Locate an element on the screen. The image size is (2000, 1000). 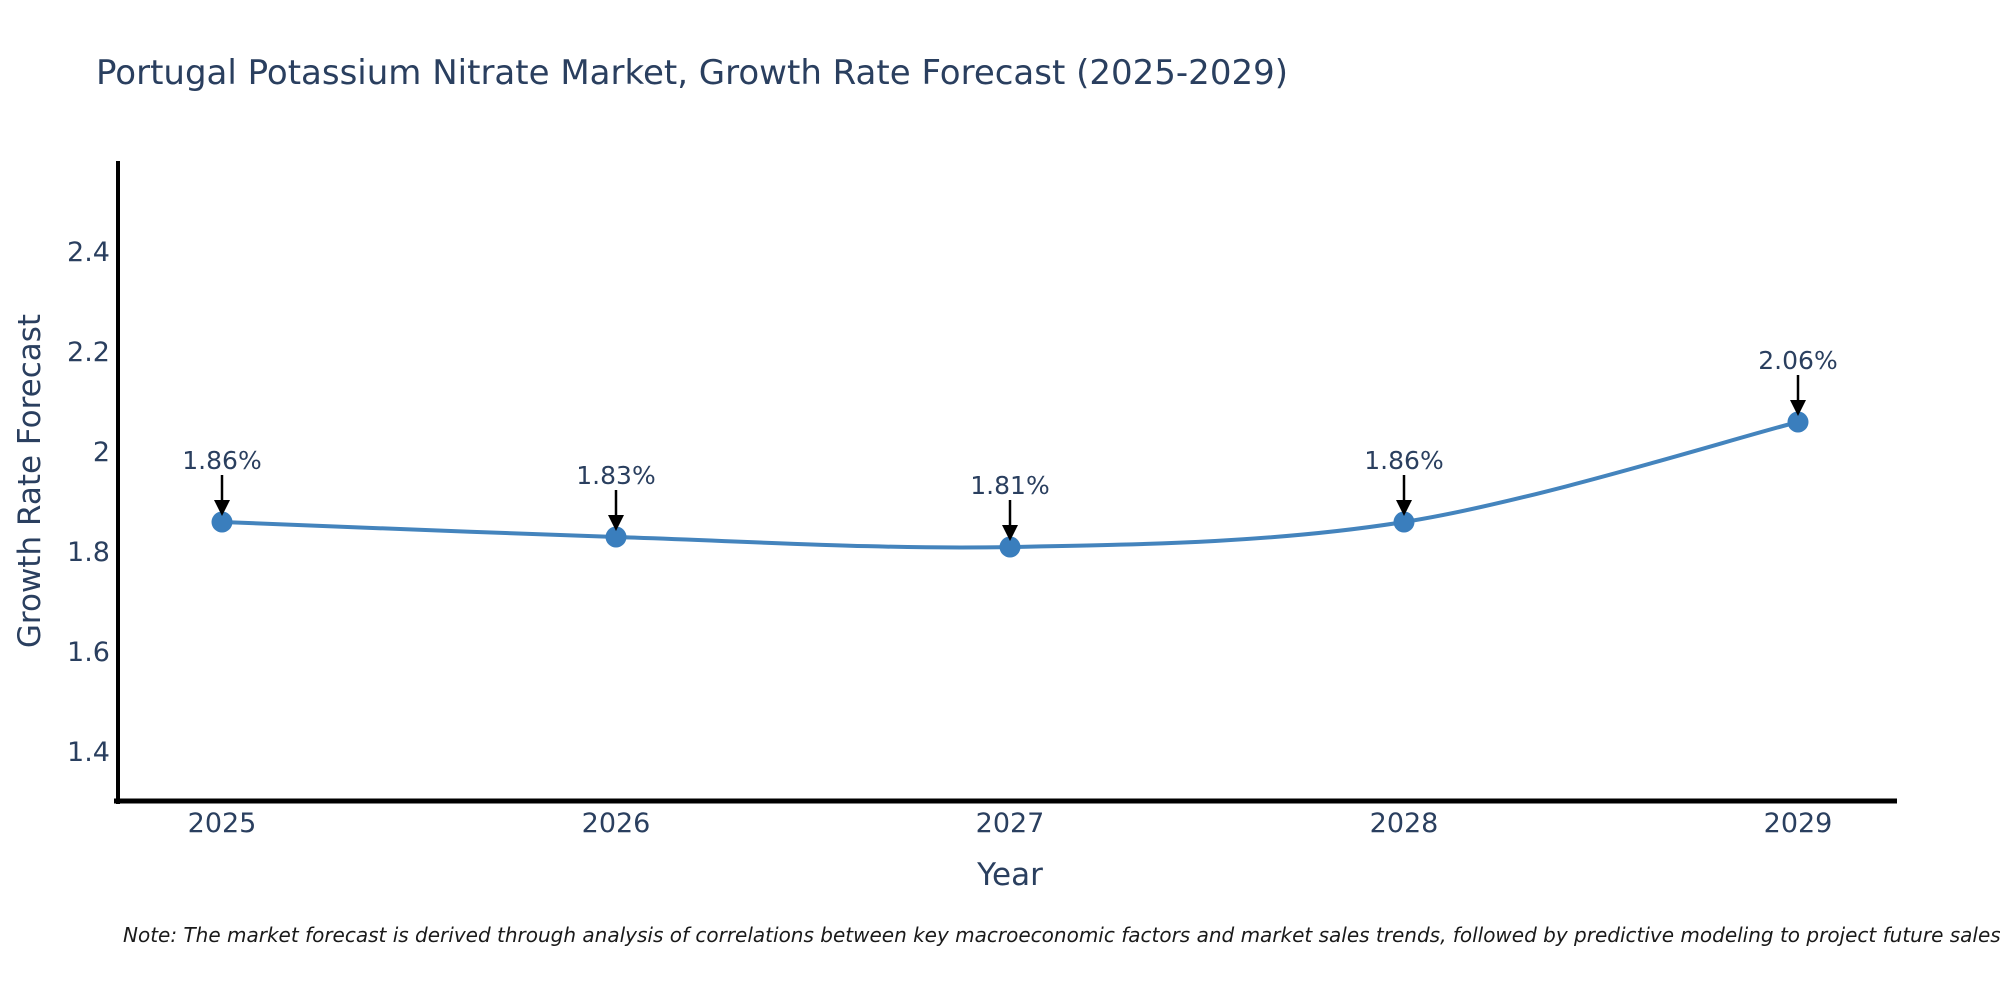
y-tick-label: 2.2 is located at coordinates (88, 352).